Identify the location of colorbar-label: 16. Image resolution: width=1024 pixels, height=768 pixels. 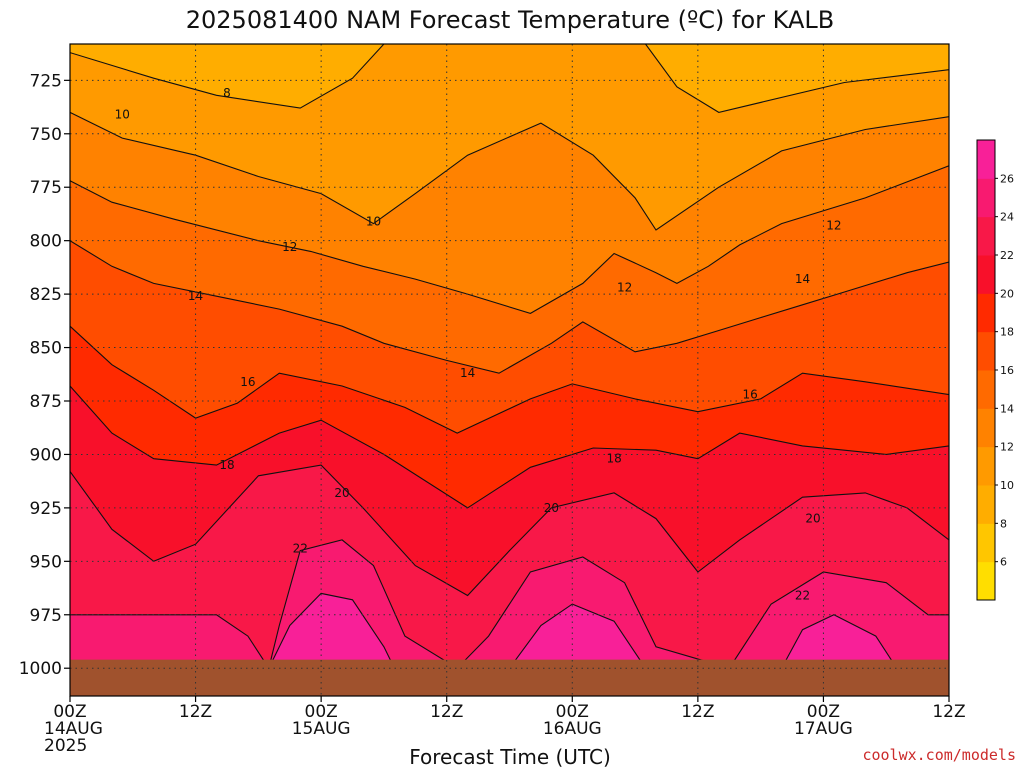
(1007, 370).